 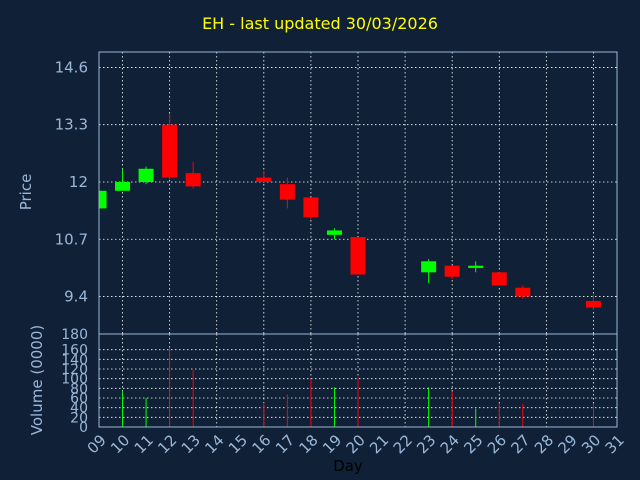 I want to click on x-tick-label: 18, so click(x=309, y=444).